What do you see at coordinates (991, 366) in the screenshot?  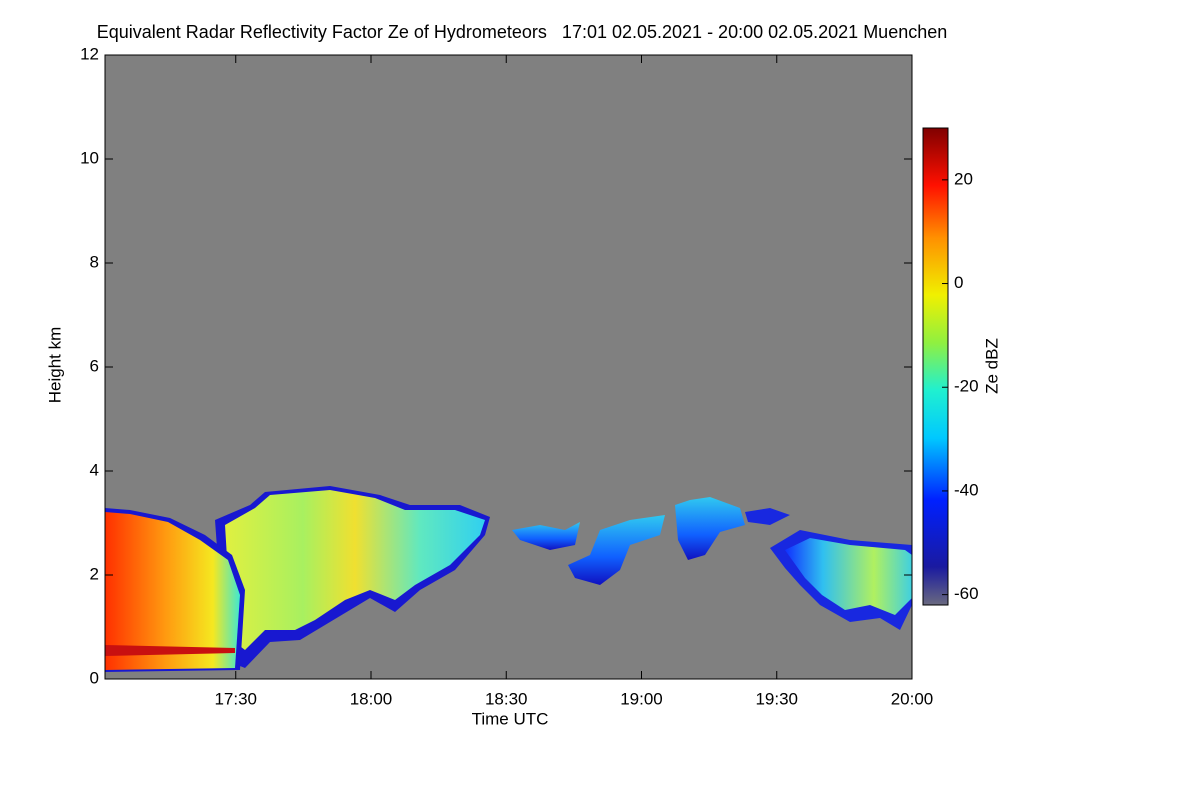 I see `colorbar-label: Ze dBZ` at bounding box center [991, 366].